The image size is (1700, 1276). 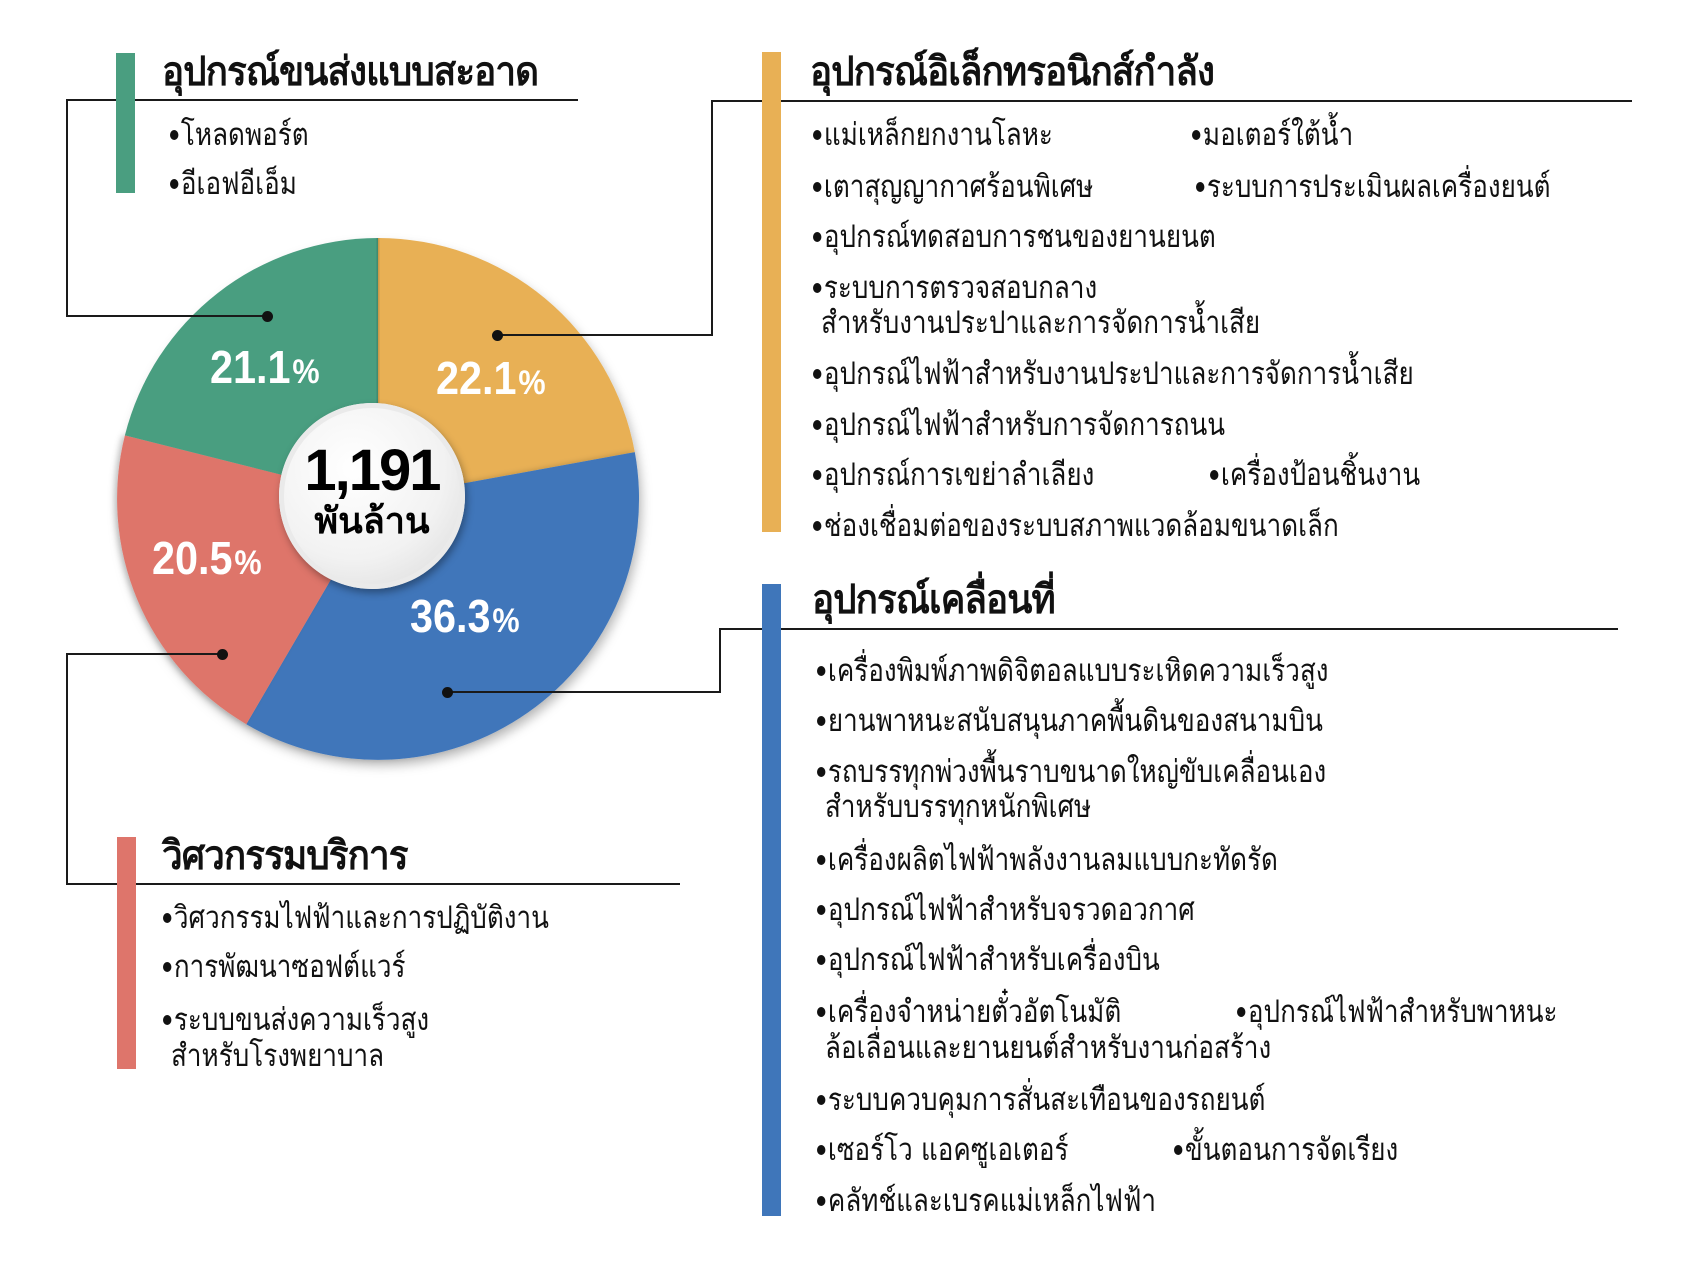 I want to click on list-item: รถบรรทุกพ่วงพื้นราบขนาดใหญ่ขับเคลื่อนเอง, so click(x=1071, y=772).